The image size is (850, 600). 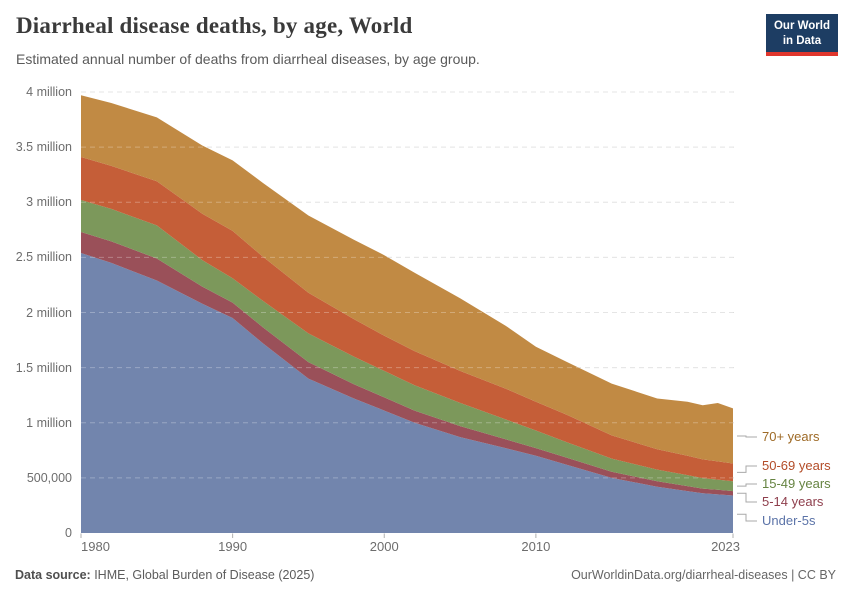 I want to click on y-tick-label: 0, so click(x=68, y=533).